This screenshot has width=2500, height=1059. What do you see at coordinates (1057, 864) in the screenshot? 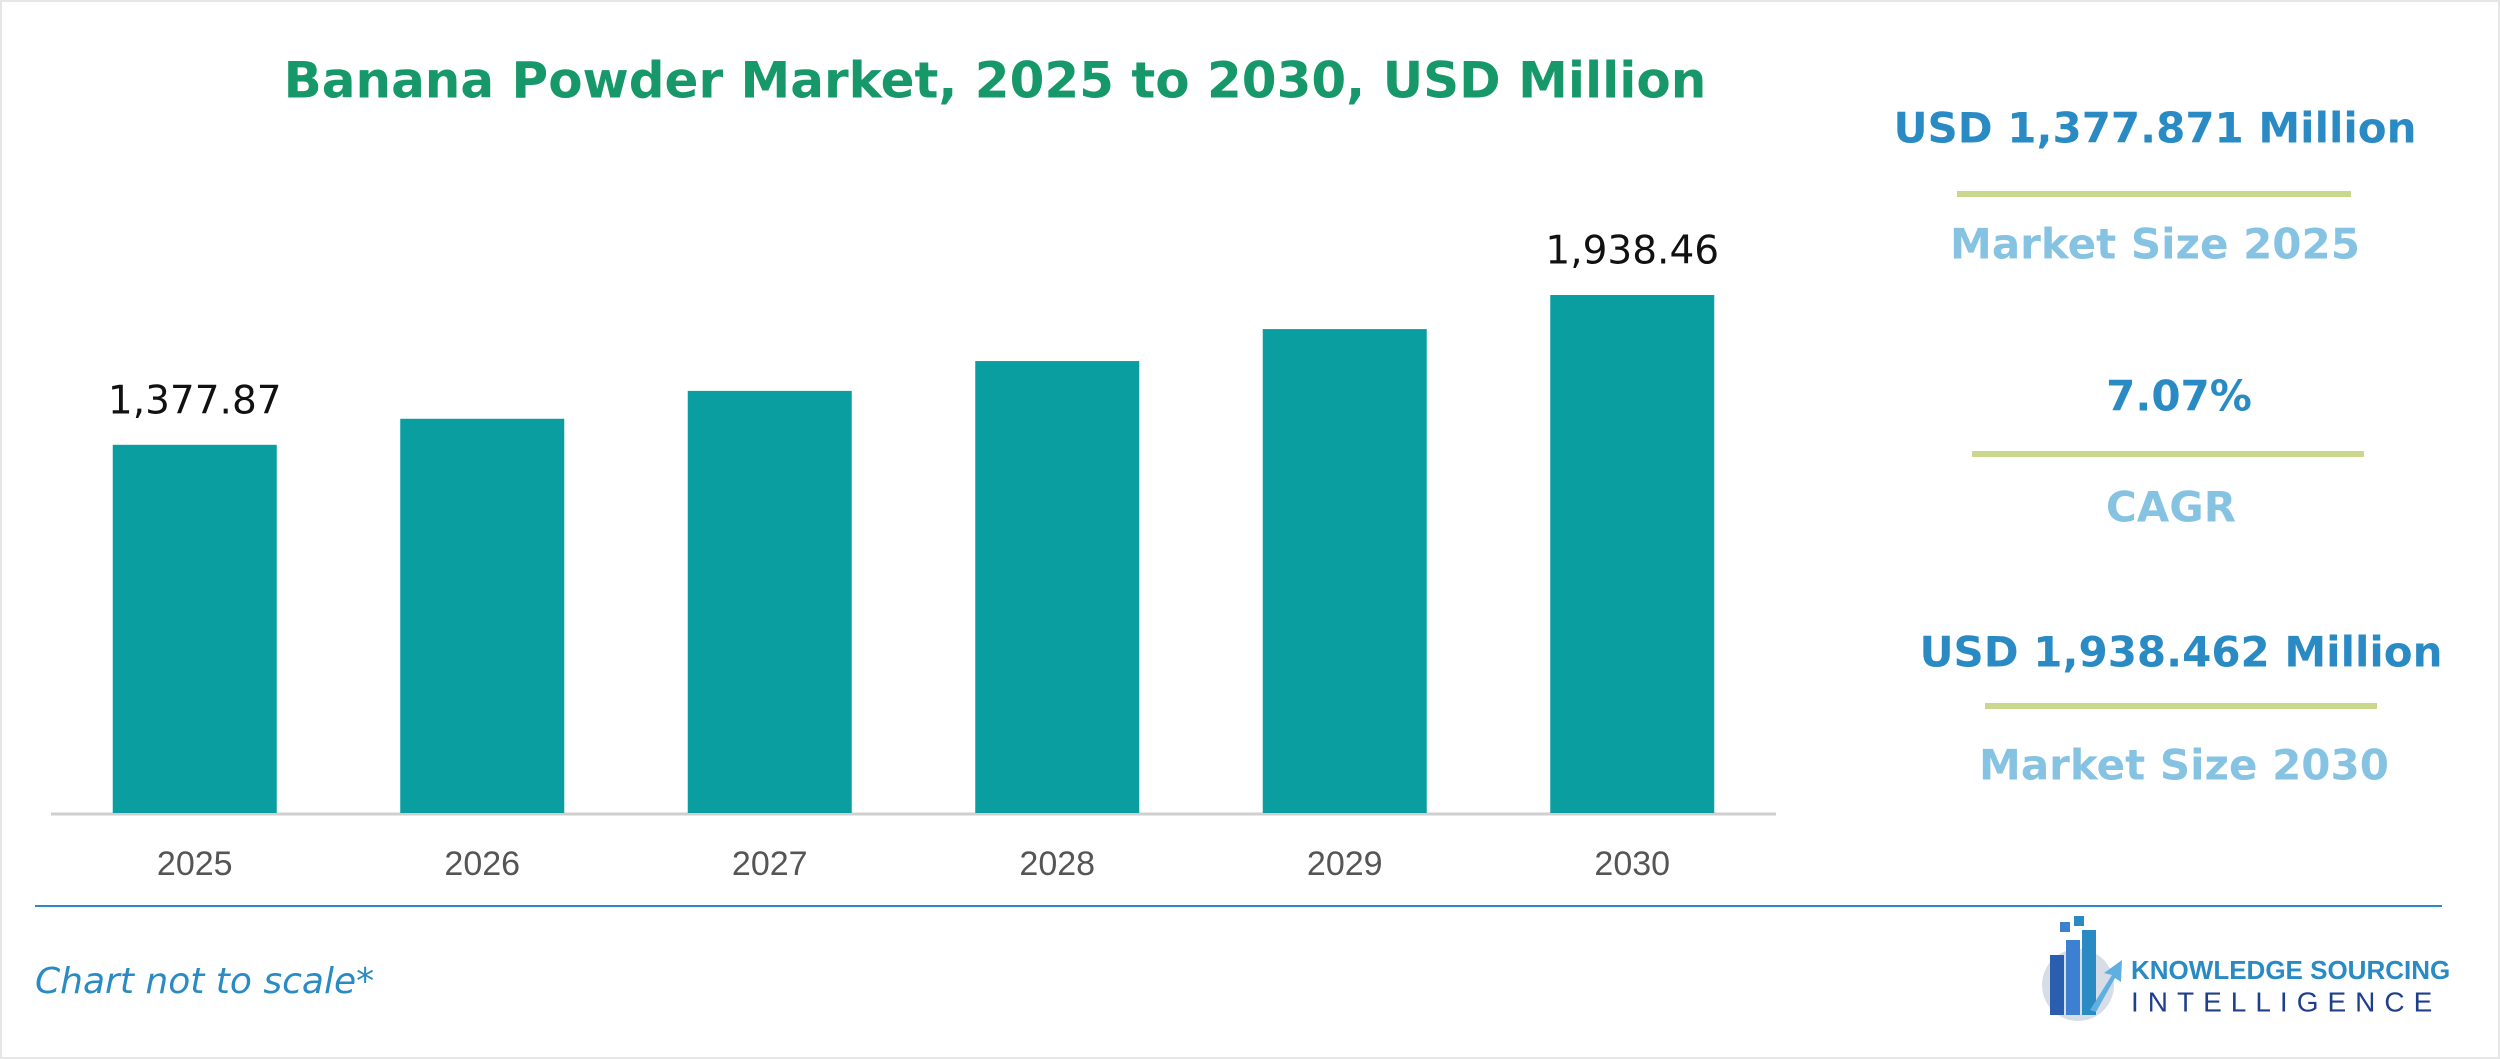
I see `x-tick-label: 2028` at bounding box center [1057, 864].